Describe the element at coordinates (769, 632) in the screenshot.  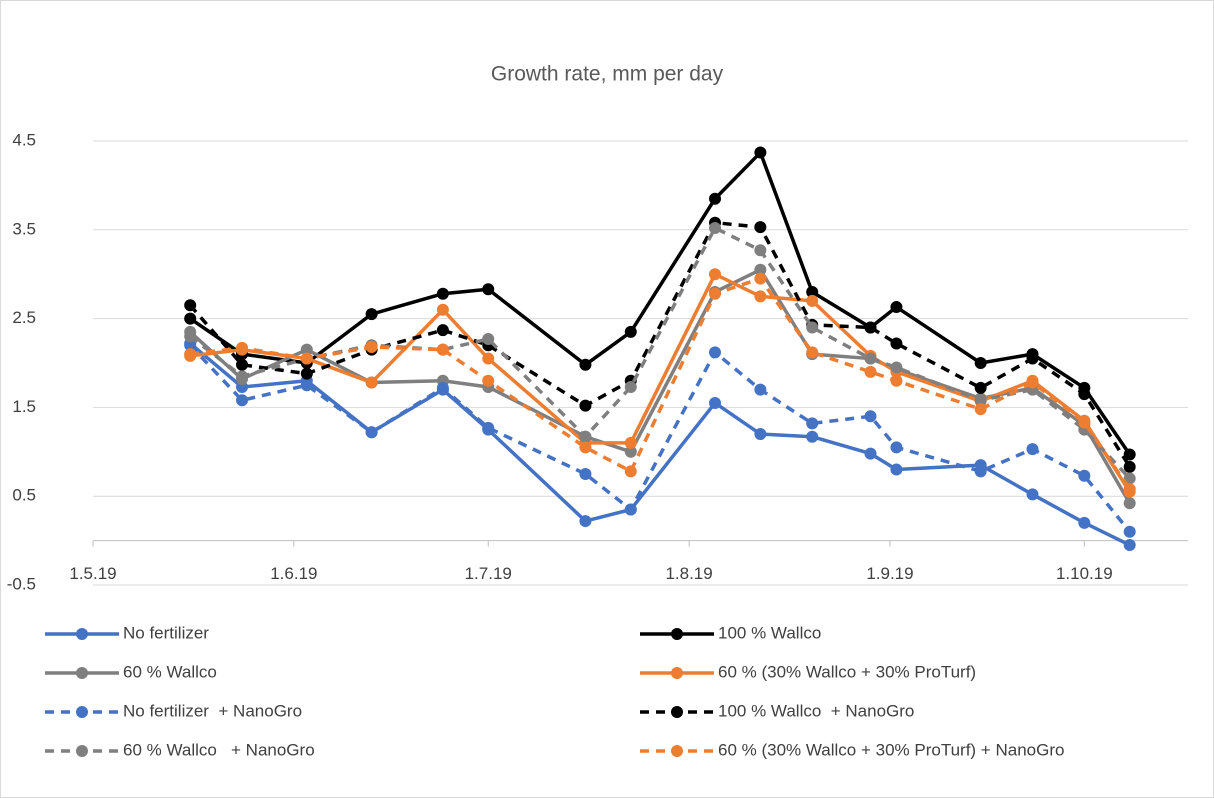
I see `legend-label: 100 % Wallco` at that location.